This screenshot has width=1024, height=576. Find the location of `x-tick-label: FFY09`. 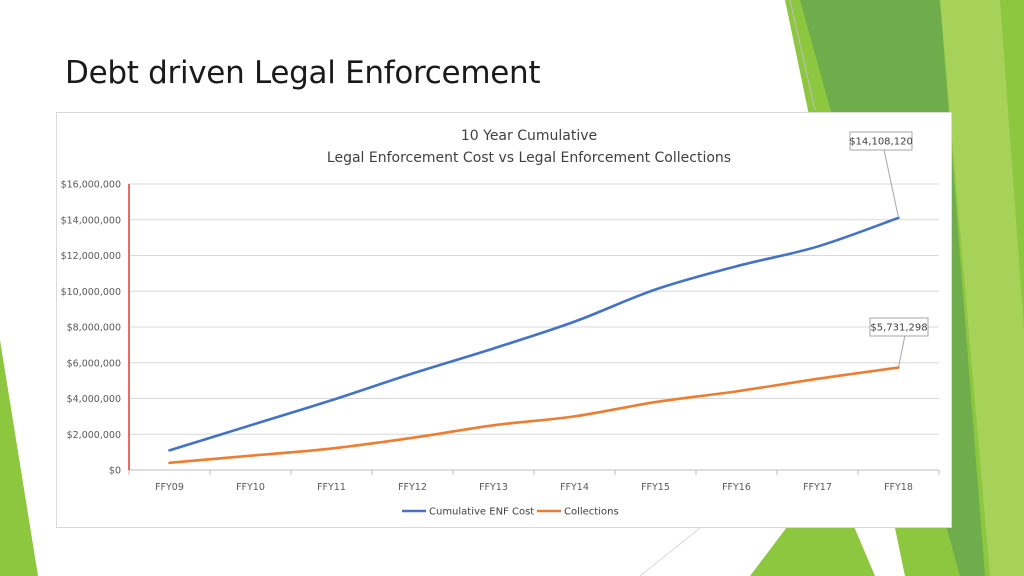

x-tick-label: FFY09 is located at coordinates (169, 487).